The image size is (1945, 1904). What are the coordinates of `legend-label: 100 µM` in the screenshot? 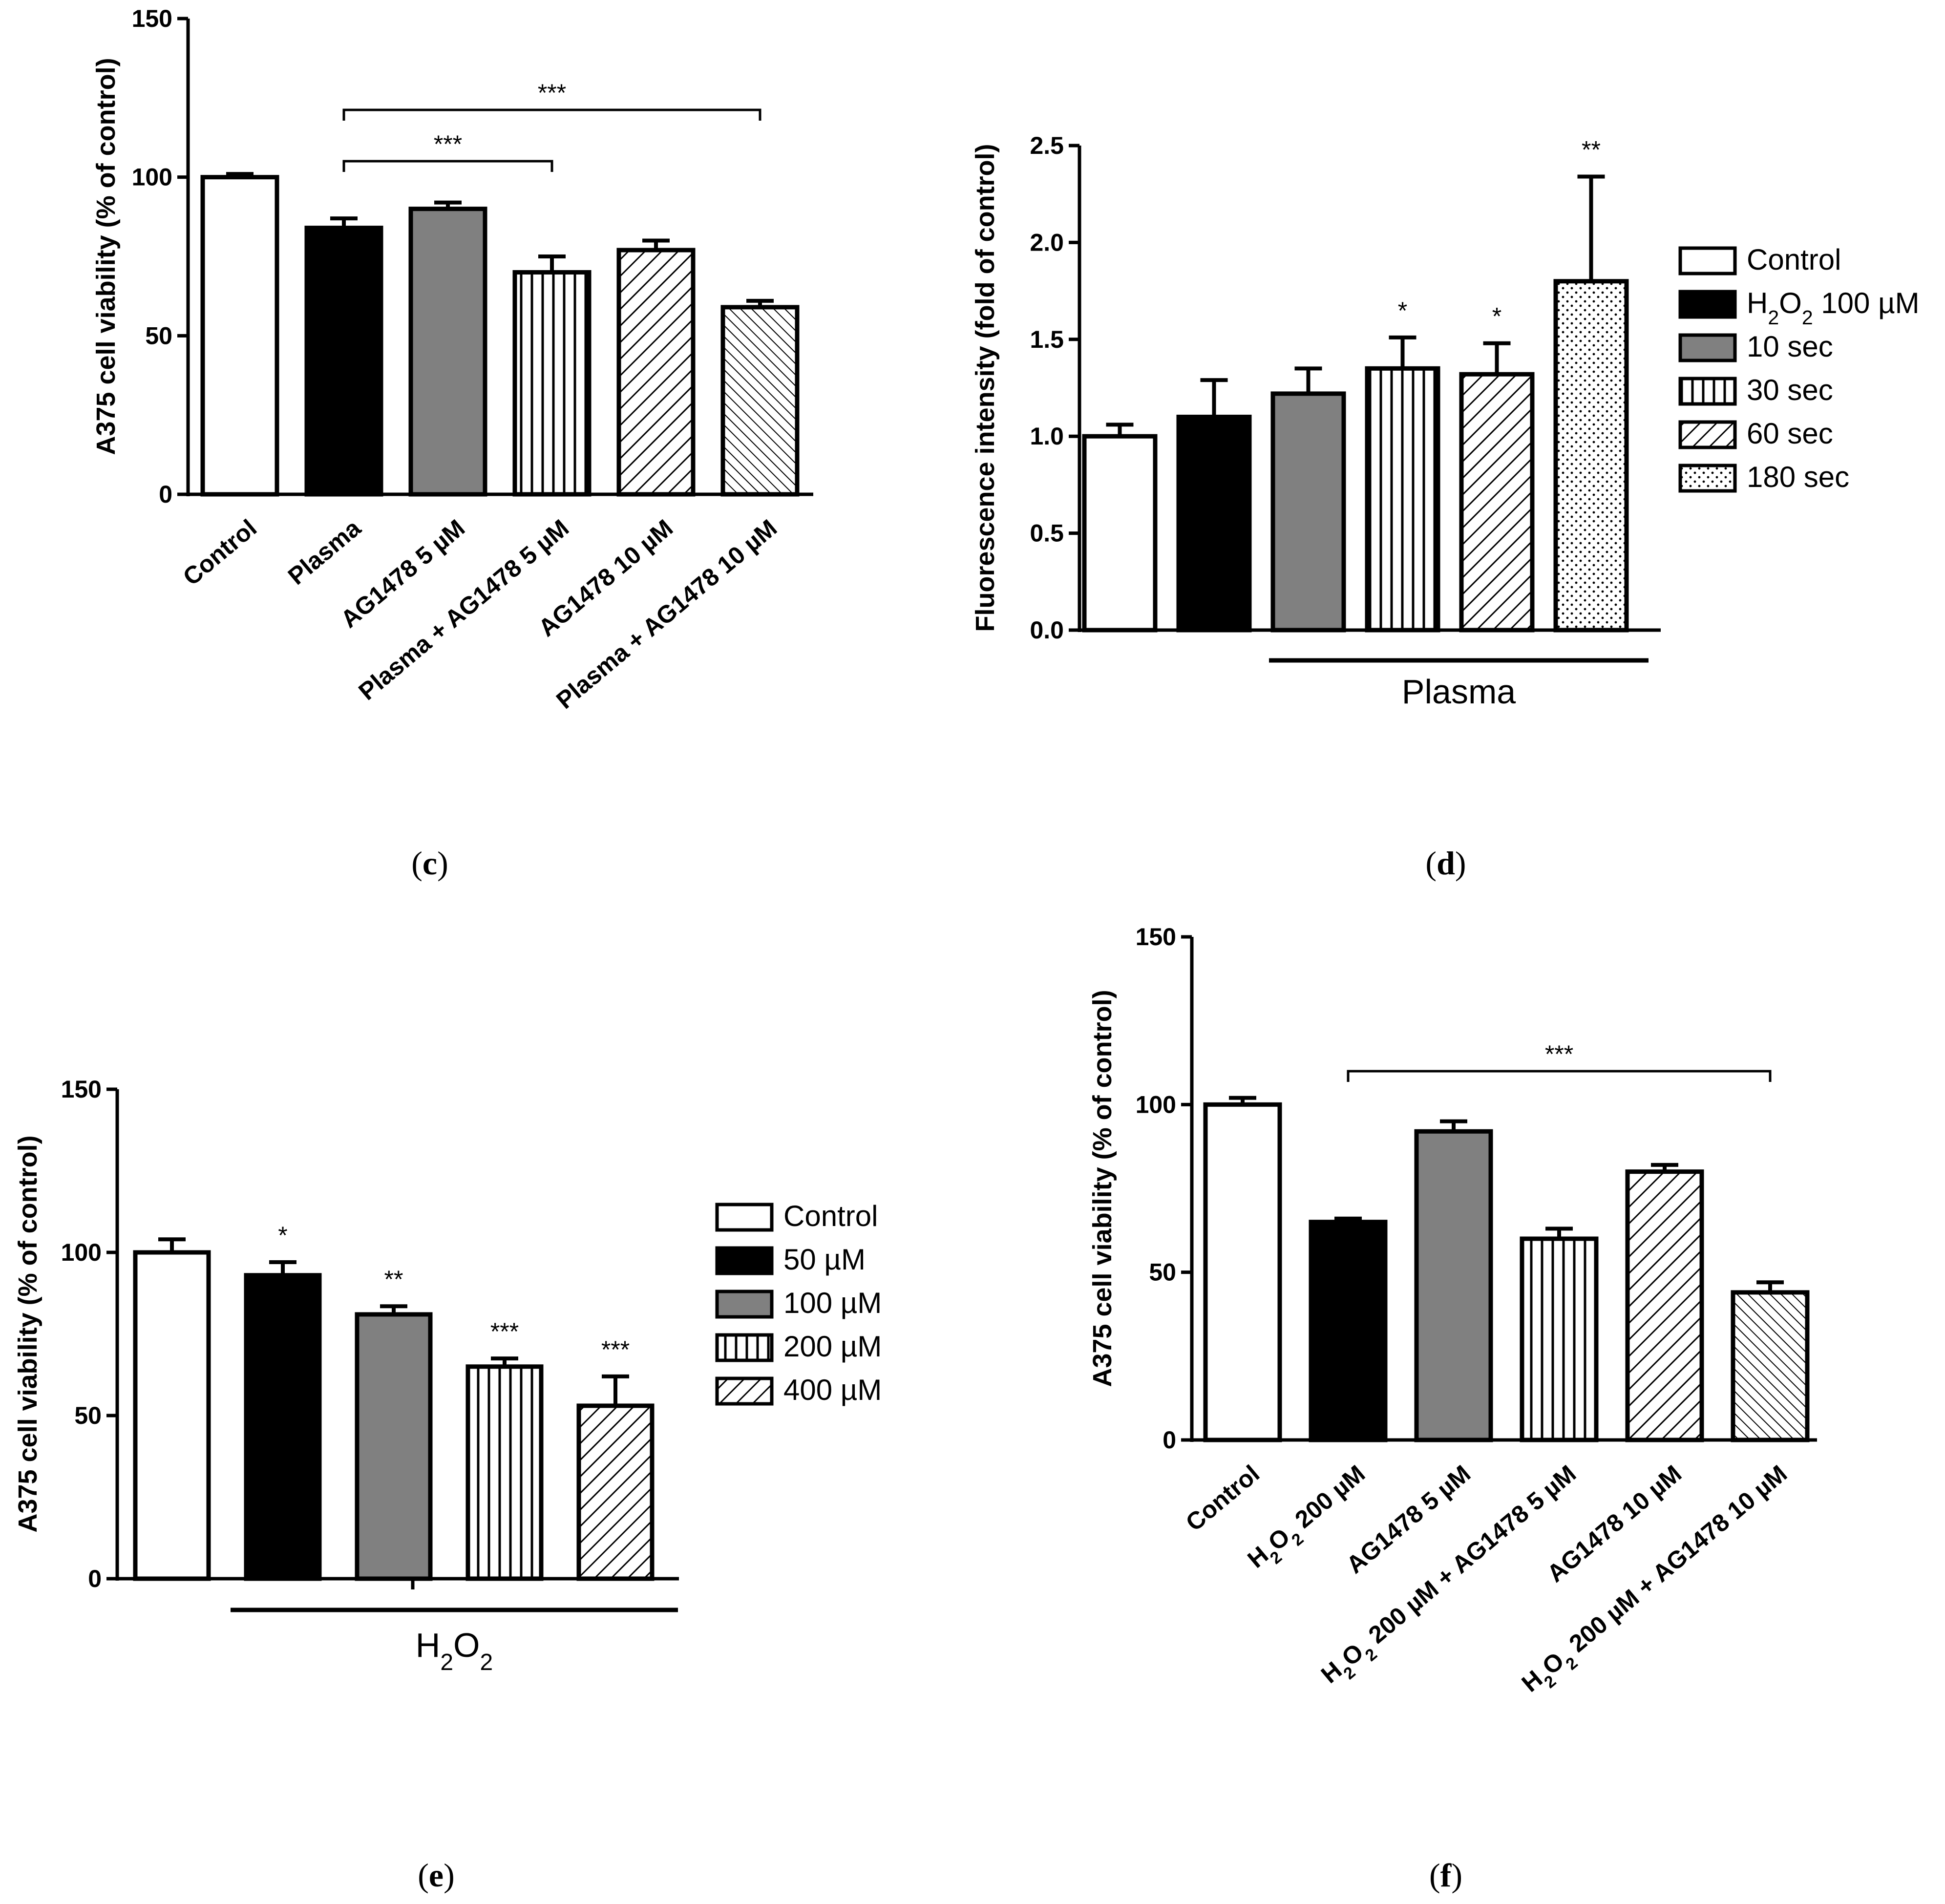 It's located at (832, 1303).